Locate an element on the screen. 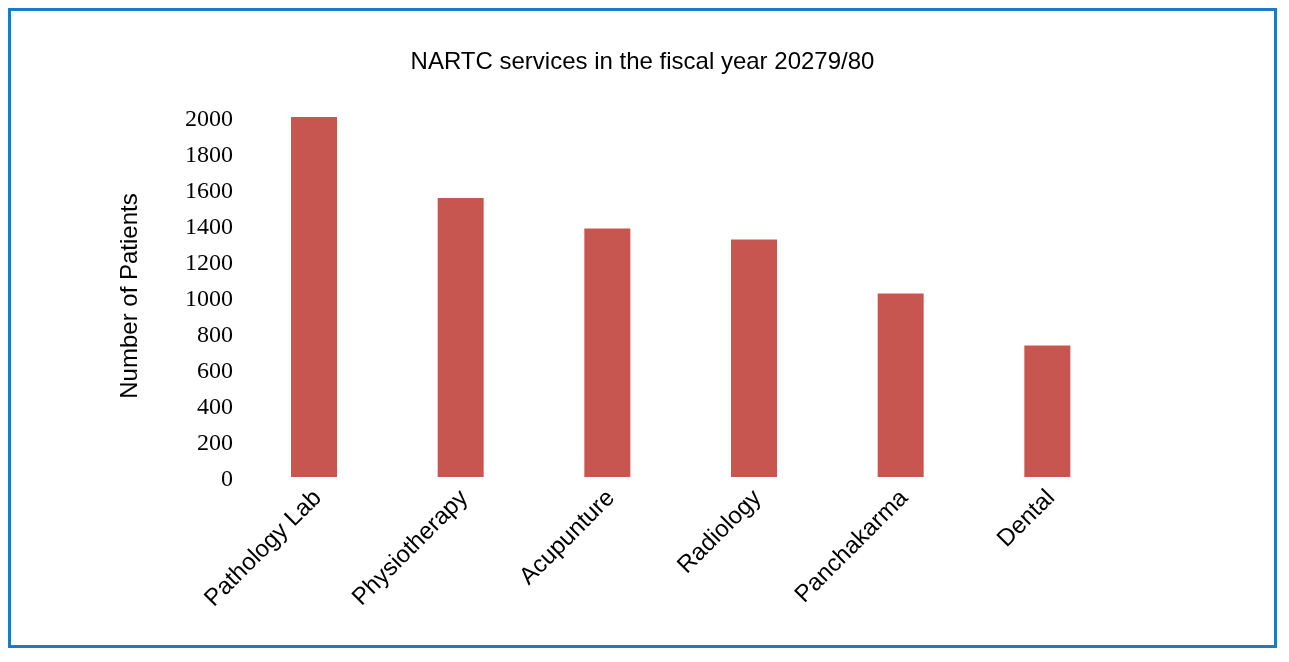 The width and height of the screenshot is (1289, 662). y-tick-label: 2000 is located at coordinates (209, 117).